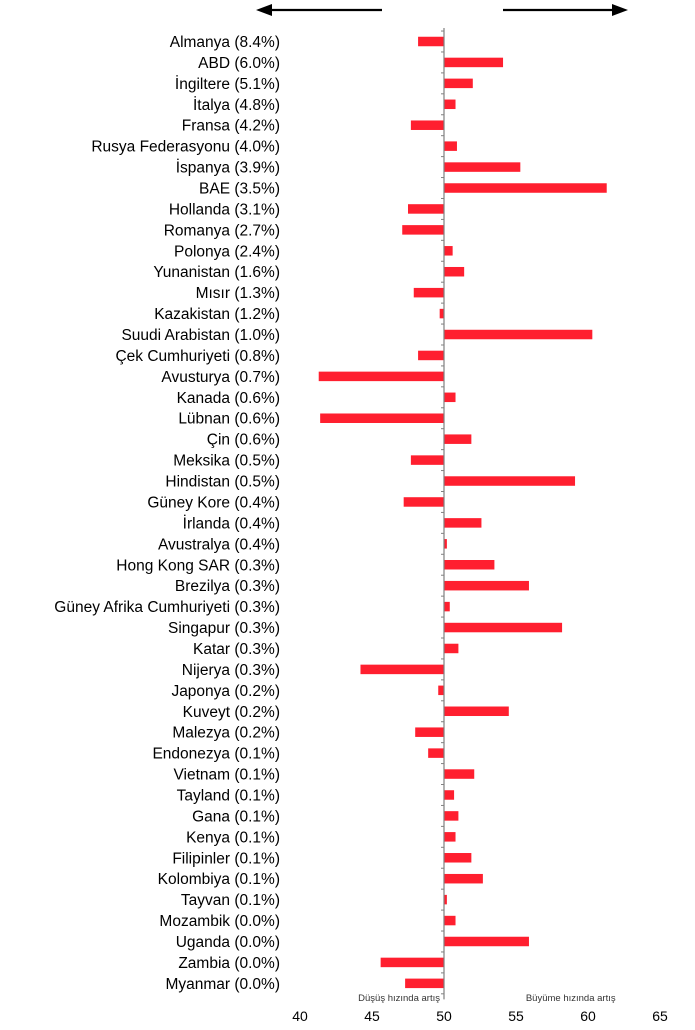 The width and height of the screenshot is (695, 1030). I want to click on arrow-left-head, so click(264, 10).